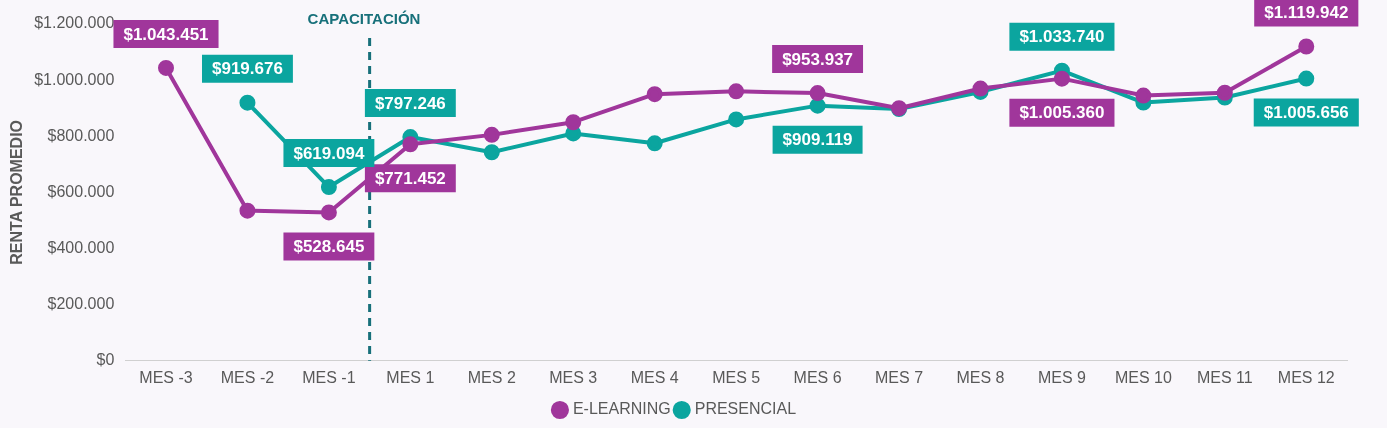  Describe the element at coordinates (74, 23) in the screenshot. I see `y-tick-label: $1.200.000` at that location.